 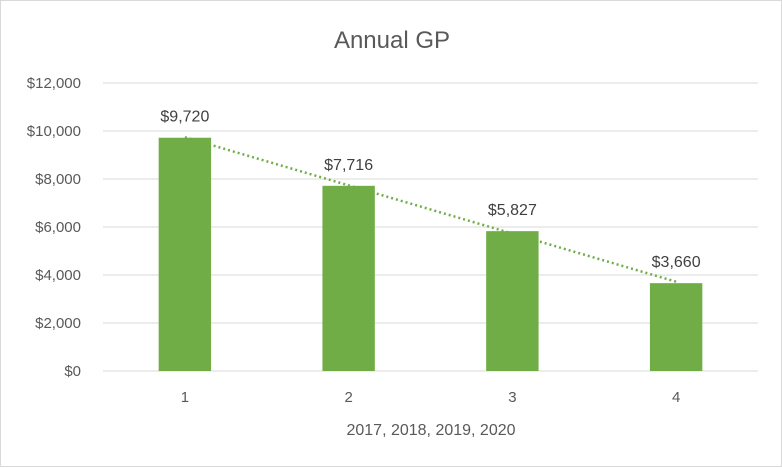 I want to click on x-tick-label: 4, so click(x=676, y=397).